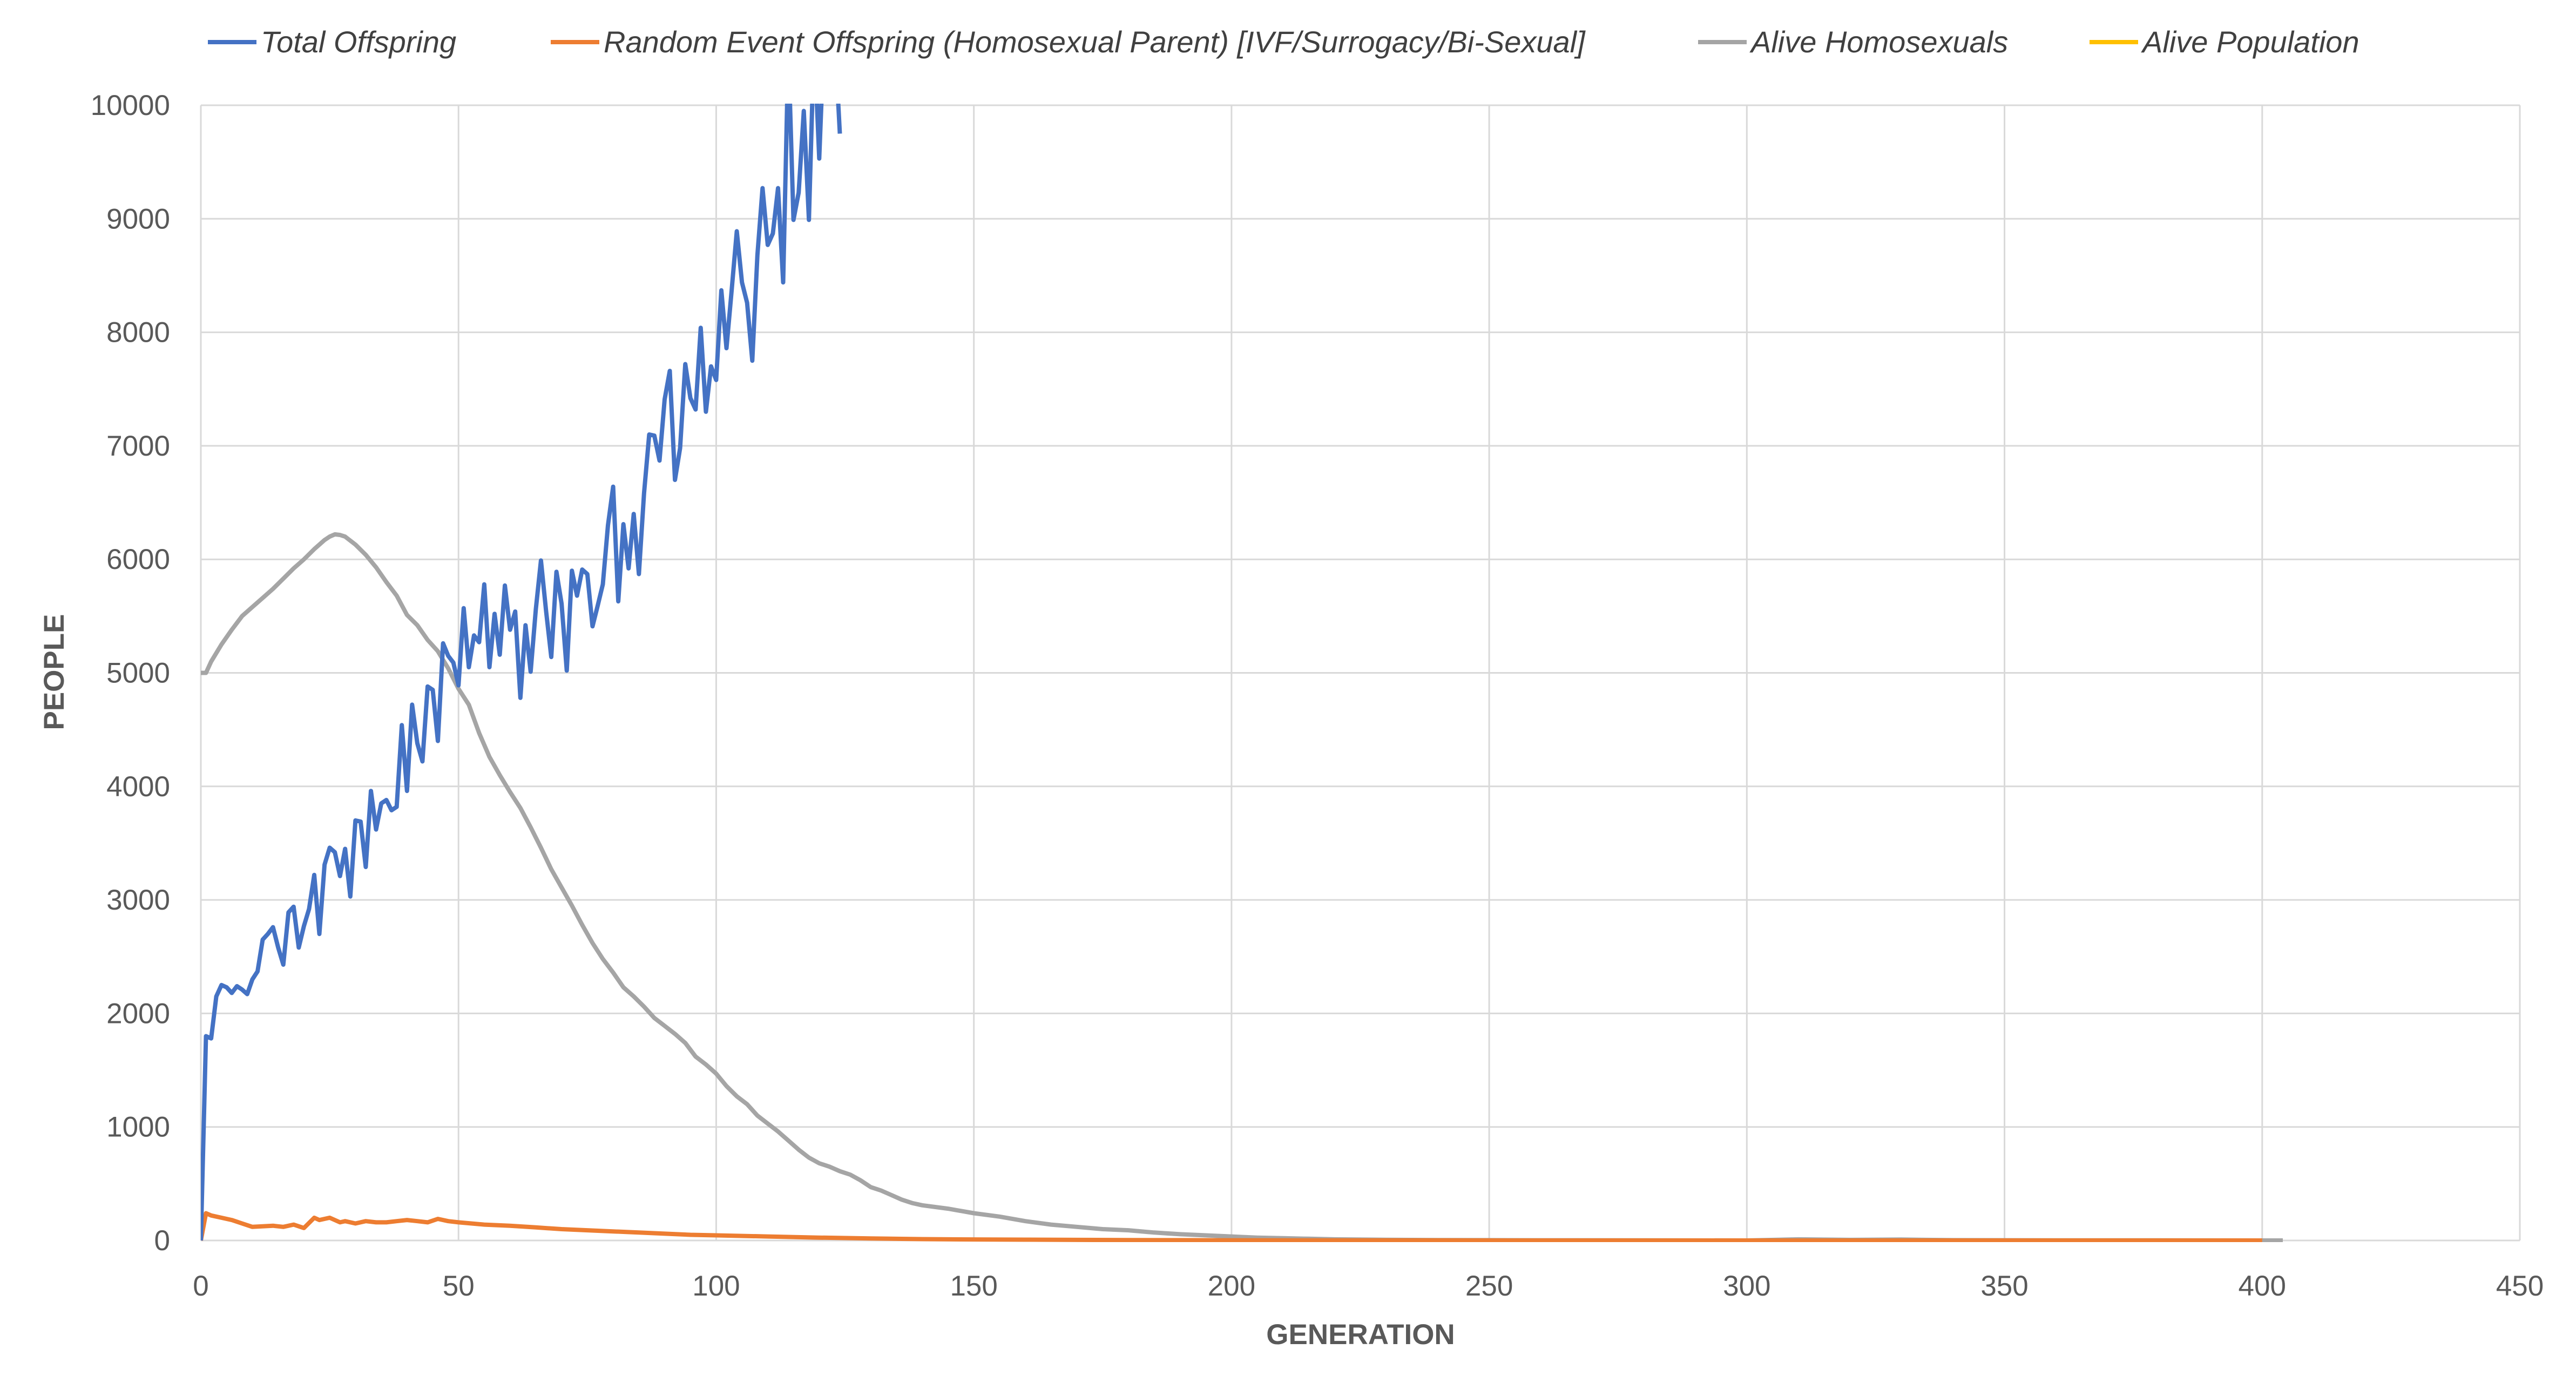 The width and height of the screenshot is (2576, 1390). Describe the element at coordinates (1231, 1286) in the screenshot. I see `x-tick-label: 200` at that location.